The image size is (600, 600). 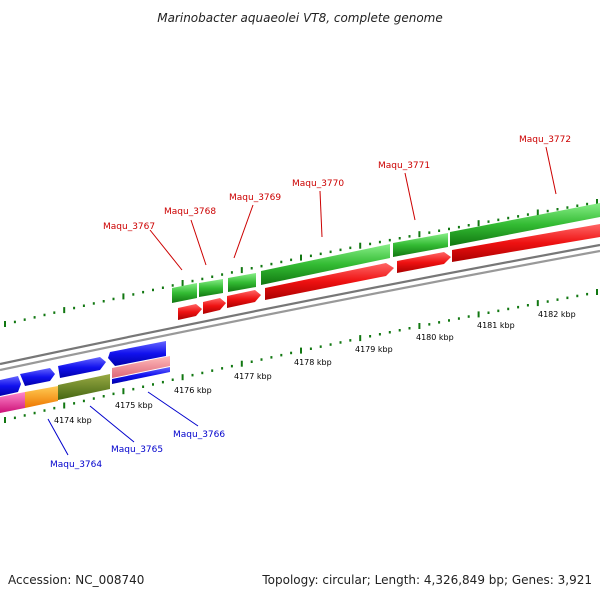 I want to click on gene-label-maqu-3772: Maqu_3772, so click(x=545, y=140).